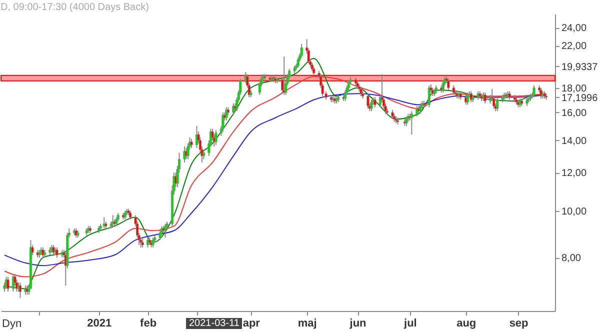 This screenshot has width=600, height=332. What do you see at coordinates (519, 324) in the screenshot?
I see `x-tick-label: sep` at bounding box center [519, 324].